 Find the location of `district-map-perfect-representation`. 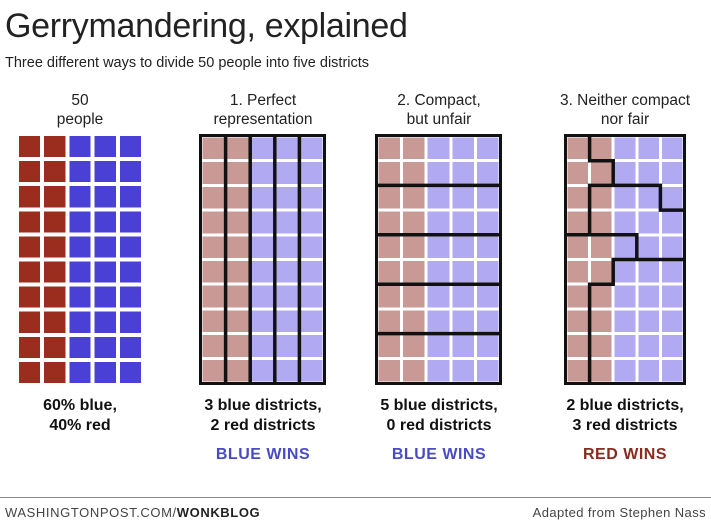

district-map-perfect-representation is located at coordinates (262, 259).